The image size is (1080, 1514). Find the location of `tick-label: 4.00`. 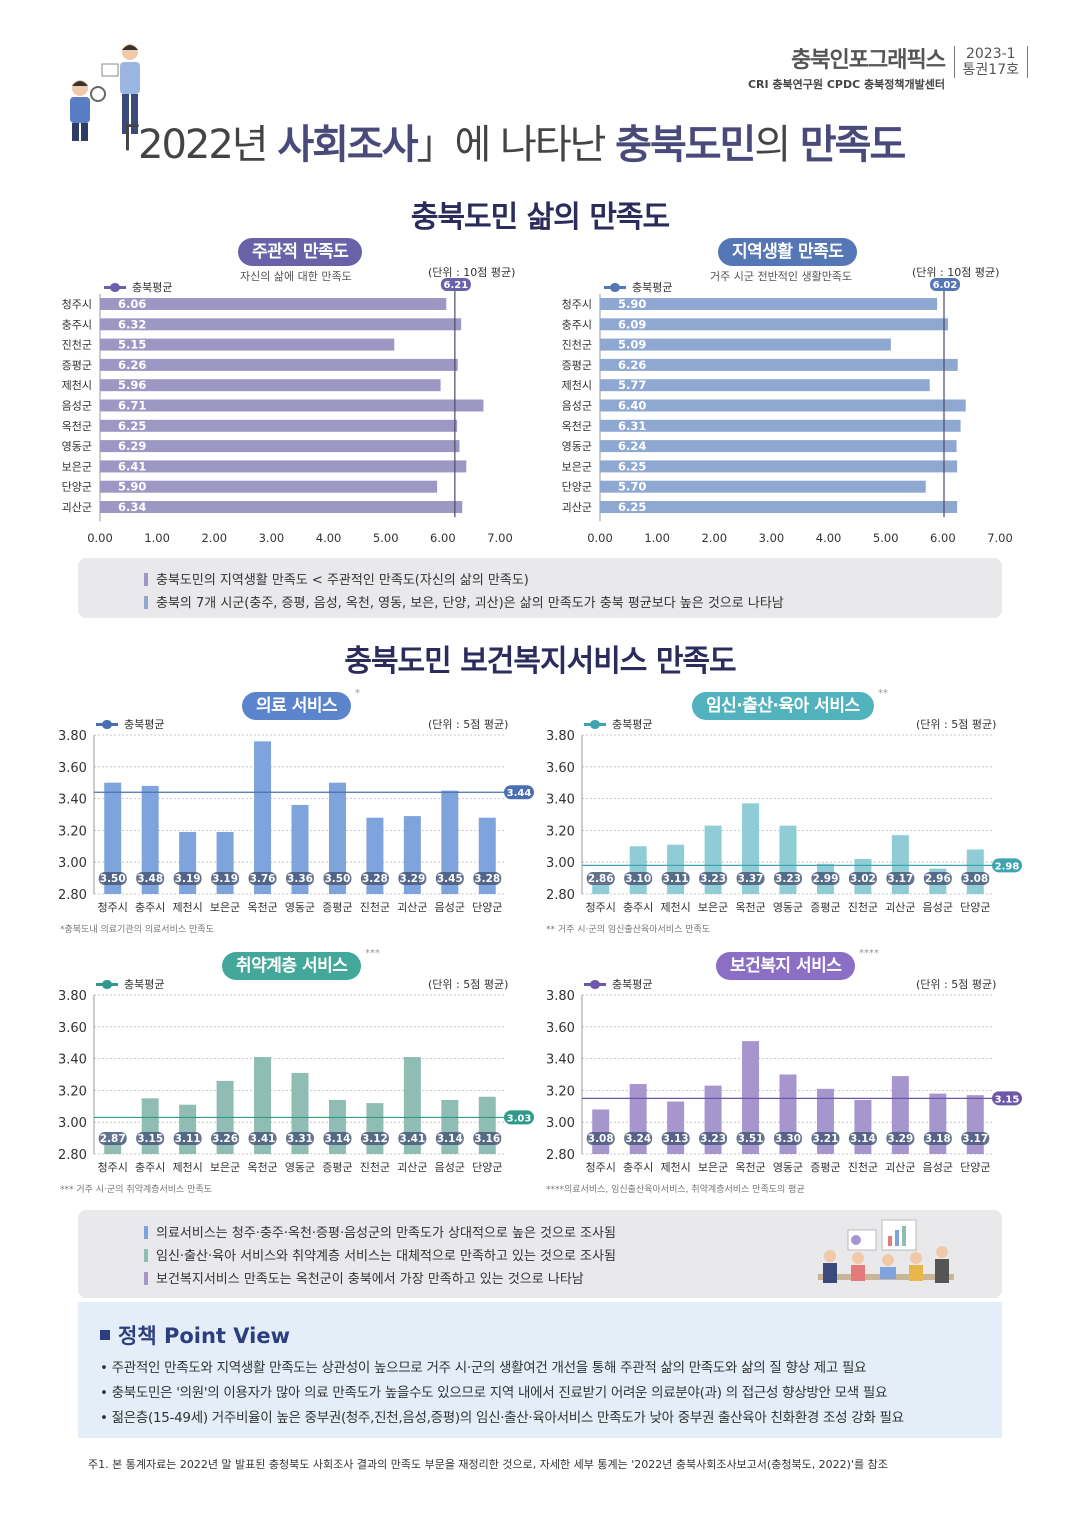

tick-label: 4.00 is located at coordinates (329, 538).